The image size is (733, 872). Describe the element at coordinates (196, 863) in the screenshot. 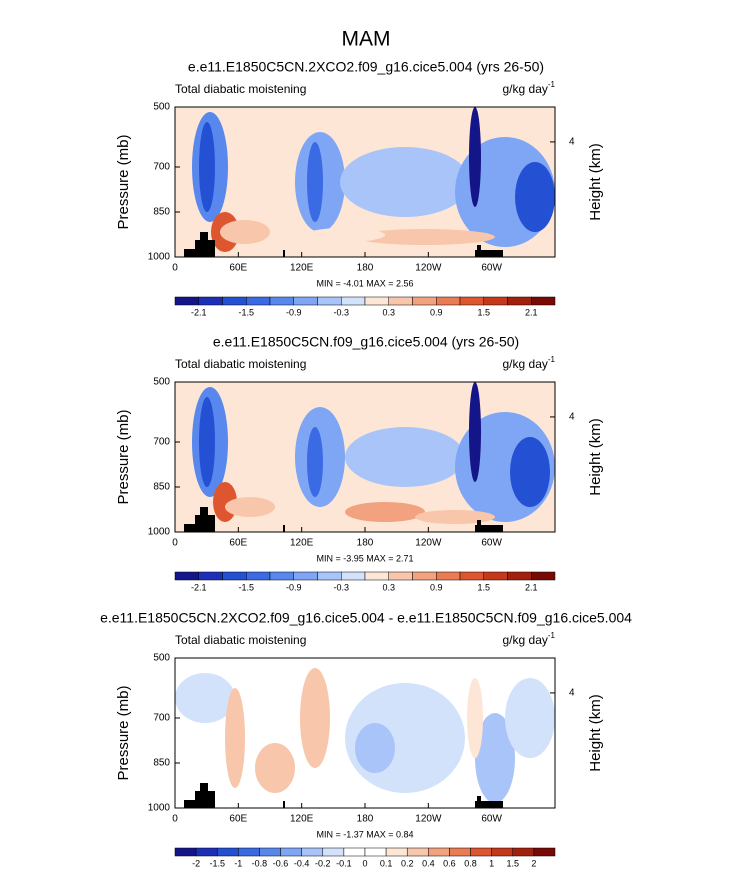

I see `colorbar-label: -2` at that location.